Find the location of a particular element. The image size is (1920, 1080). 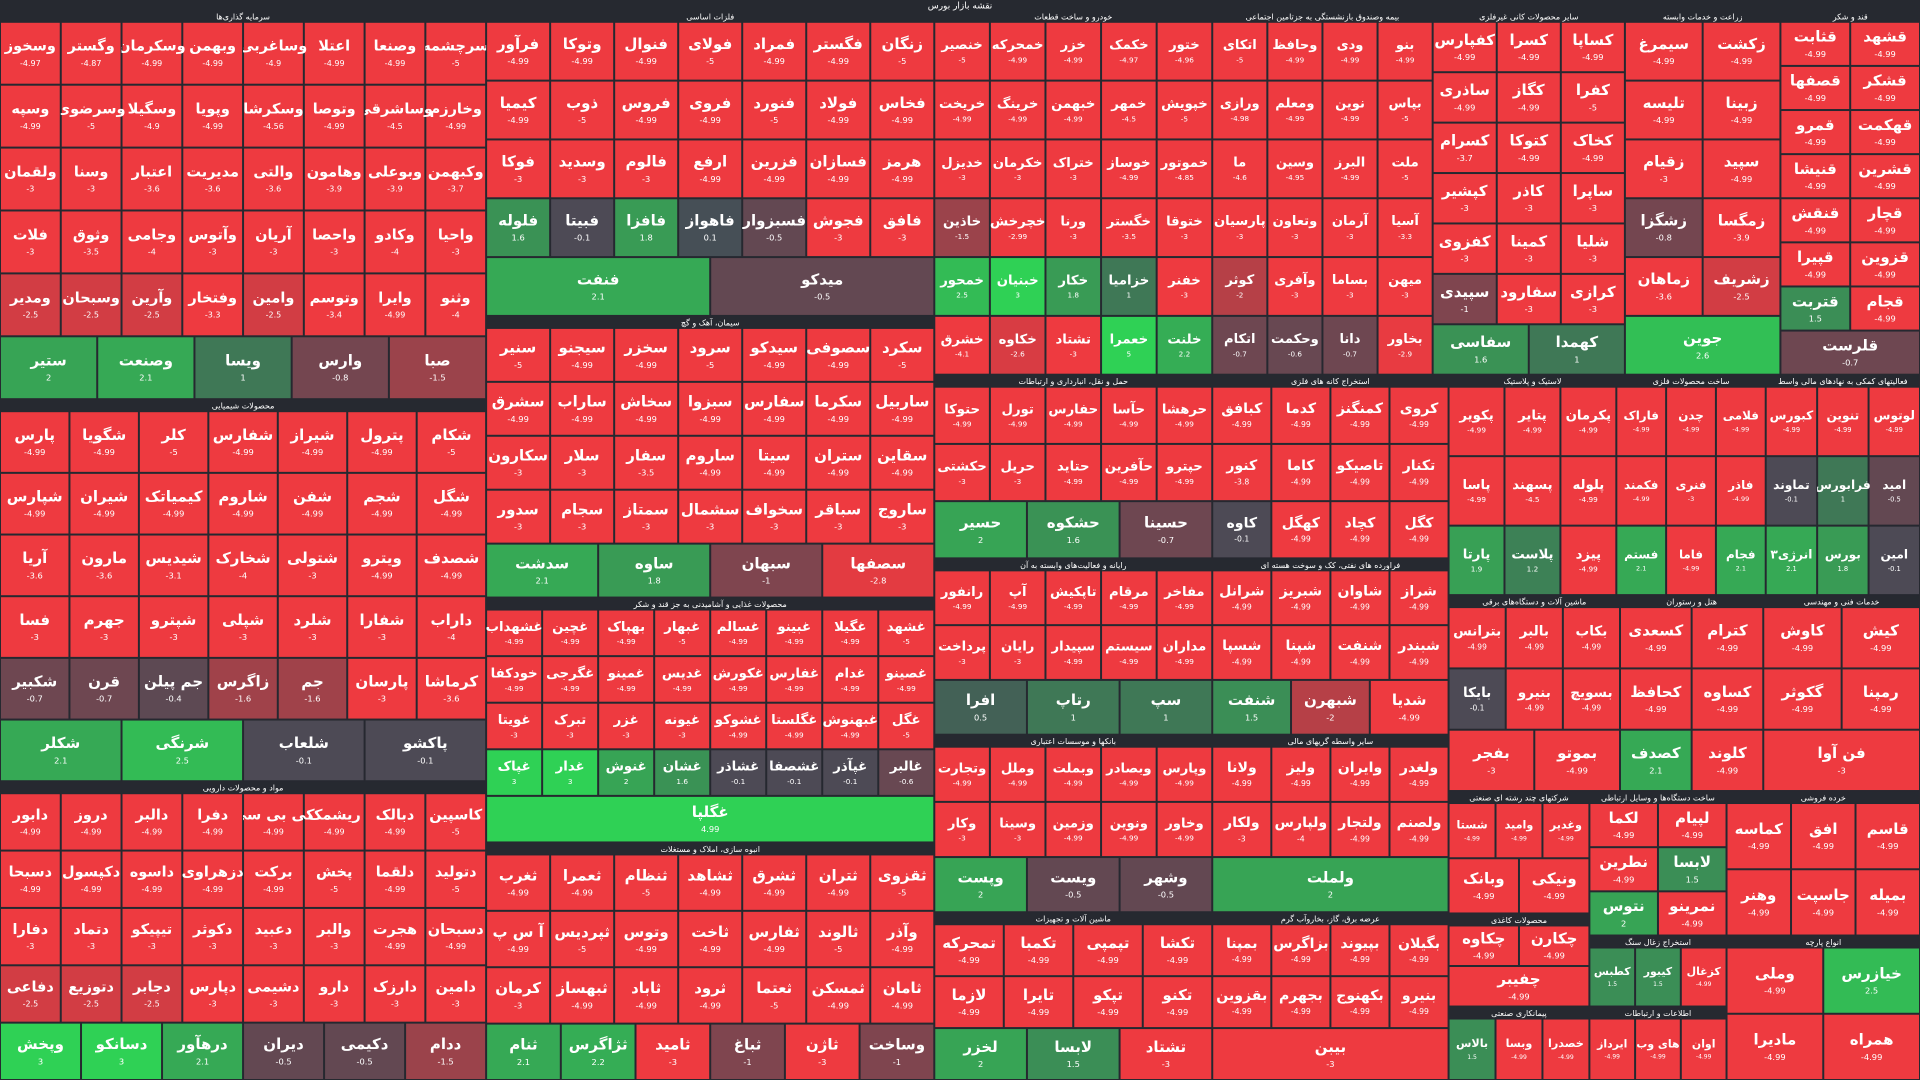

tile-value: 1.8 is located at coordinates (1073, 295).